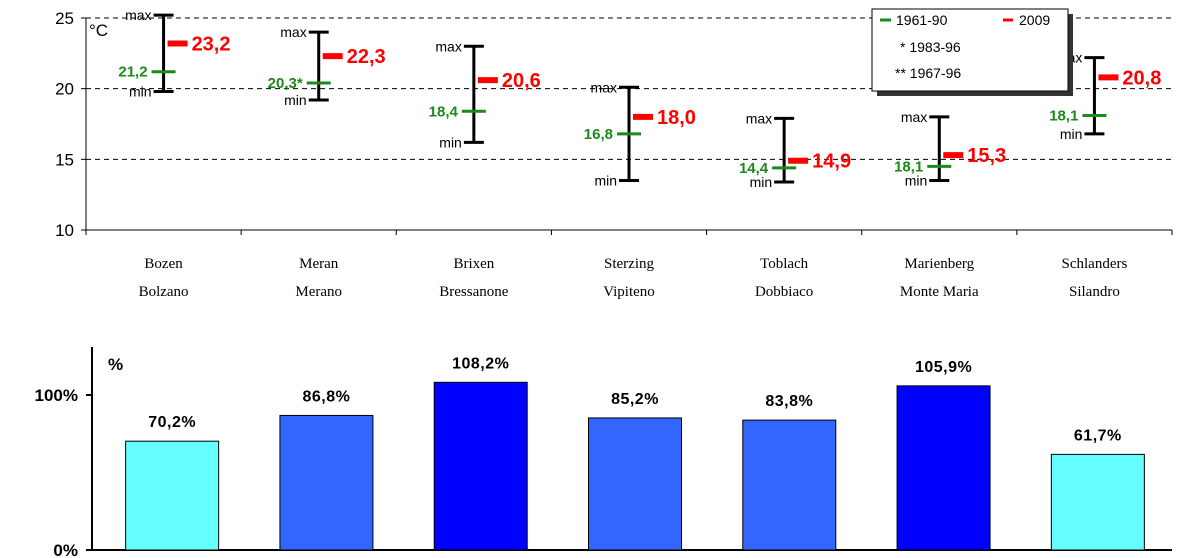 Image resolution: width=1186 pixels, height=558 pixels. I want to click on y-tick-label: 15, so click(64, 159).